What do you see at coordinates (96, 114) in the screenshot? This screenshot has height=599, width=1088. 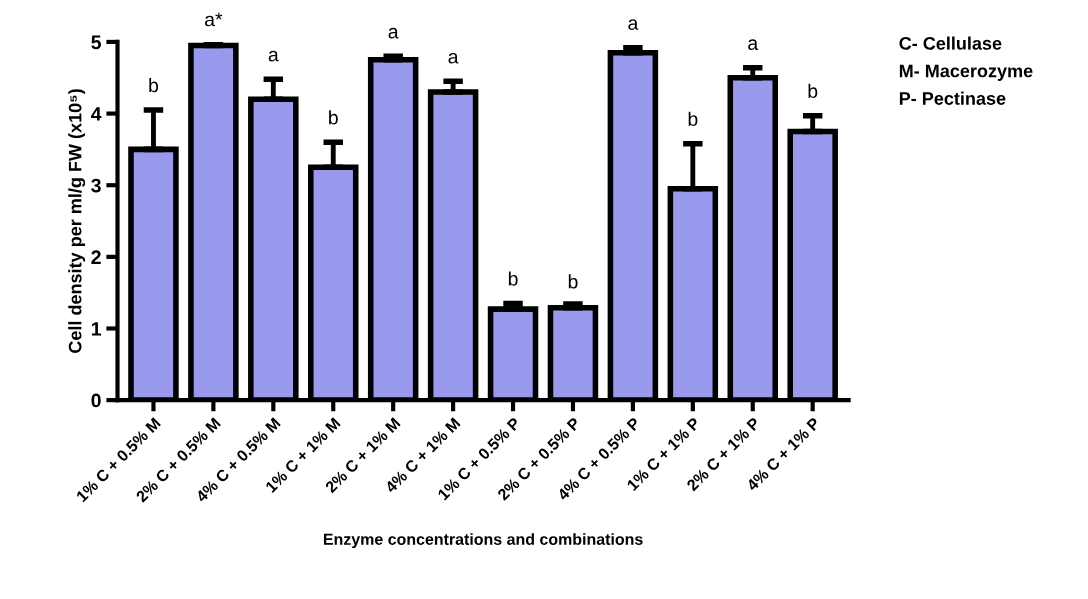 I see `y-tick-label: 4` at bounding box center [96, 114].